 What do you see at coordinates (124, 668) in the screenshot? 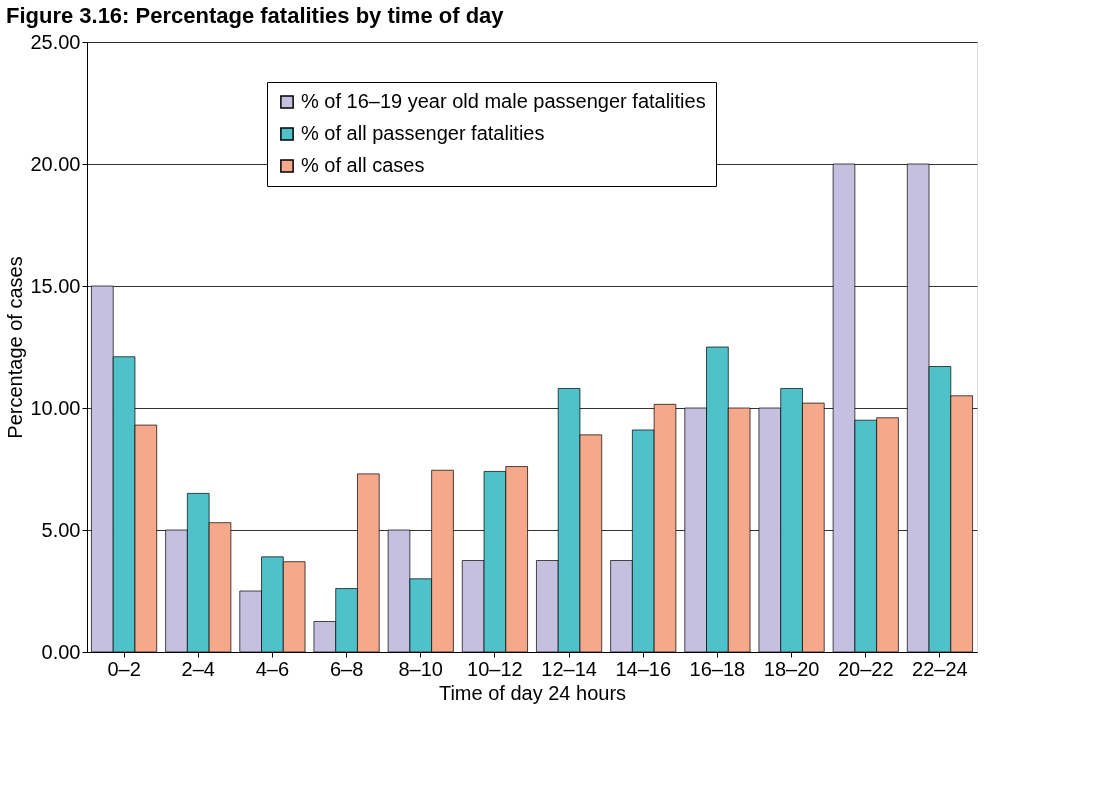
I see `x-tick-label: 0–2` at bounding box center [124, 668].